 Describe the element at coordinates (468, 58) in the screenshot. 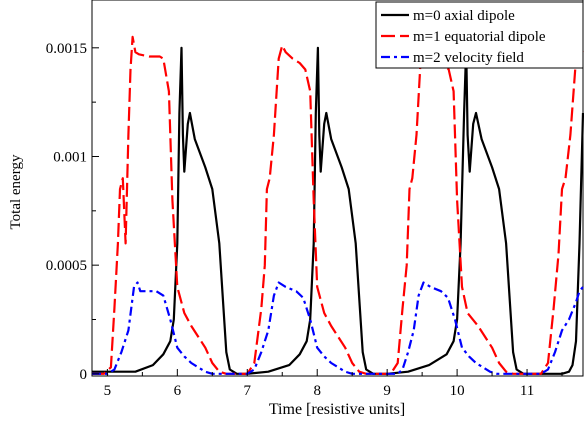

I see `legend-label-2: m=2 velocity field` at that location.